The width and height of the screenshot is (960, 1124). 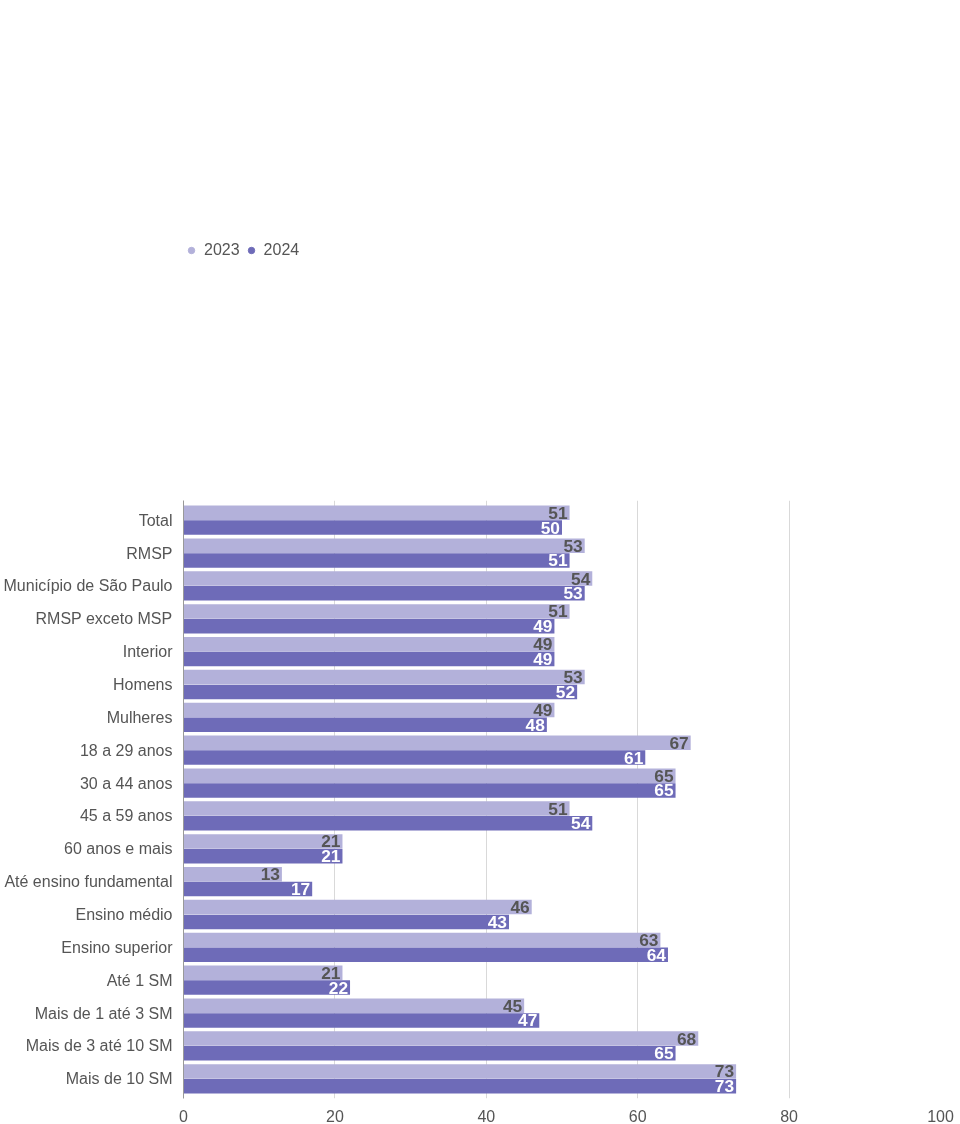 I want to click on x-tick-label: 80, so click(x=789, y=1115).